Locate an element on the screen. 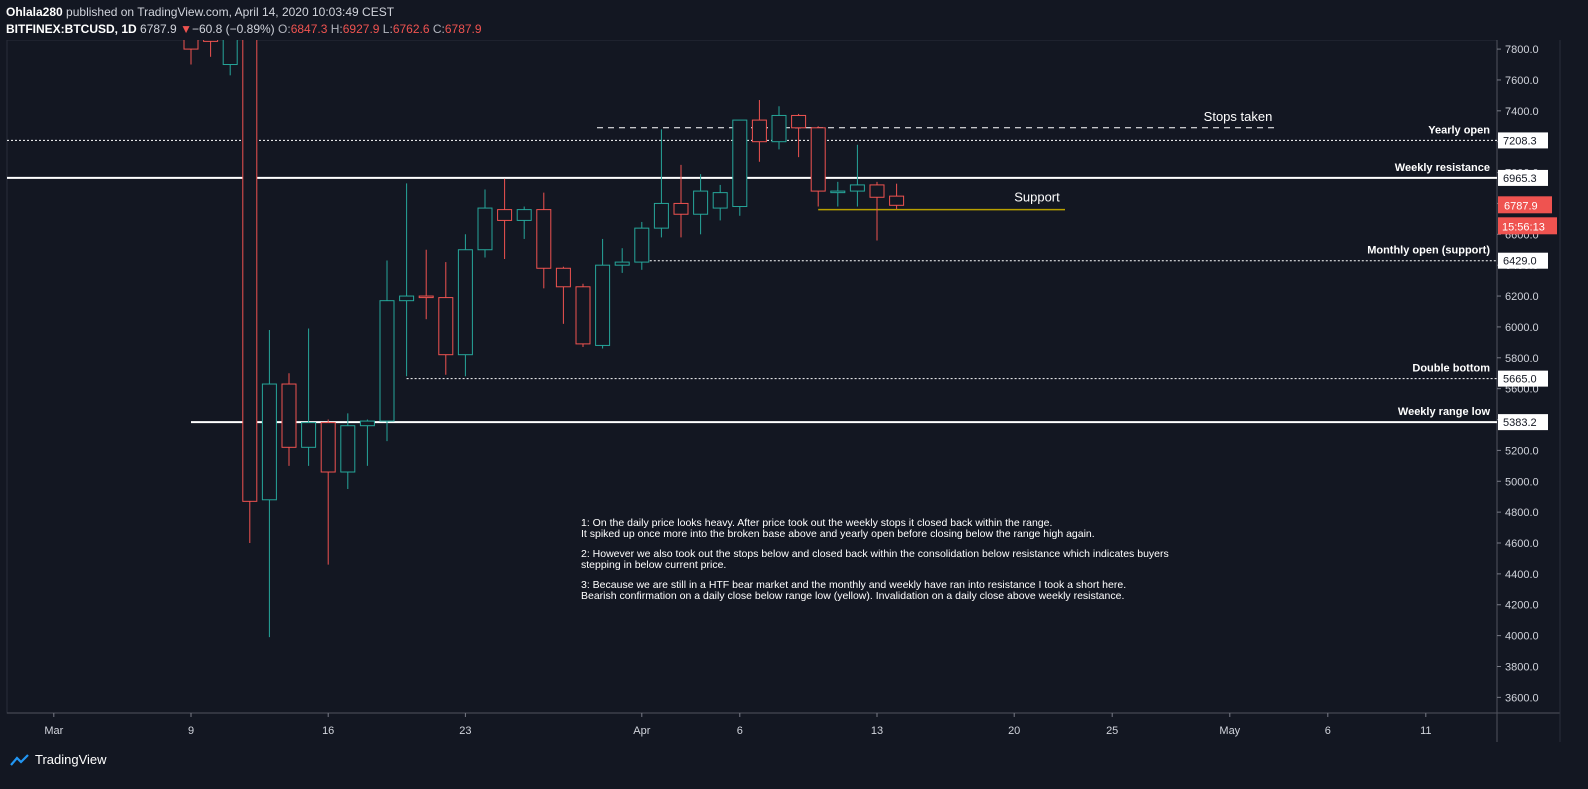  level-name: Weekly resistance is located at coordinates (1442, 168).